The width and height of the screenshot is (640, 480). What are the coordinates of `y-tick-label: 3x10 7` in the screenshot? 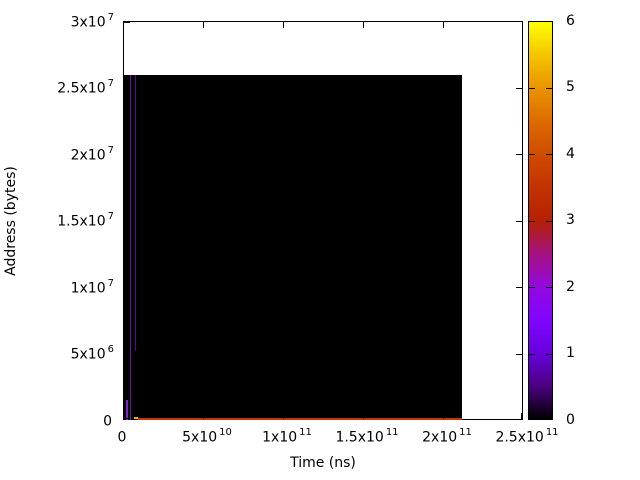 It's located at (92, 21).